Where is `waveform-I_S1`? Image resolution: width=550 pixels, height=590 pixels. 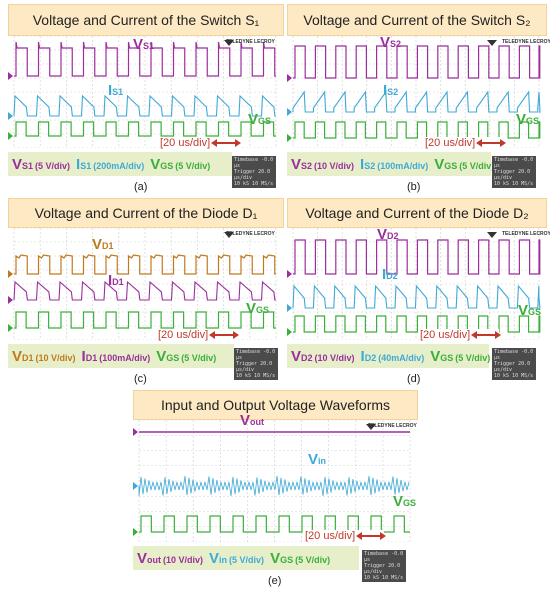
waveform-I_S1 is located at coordinates (144, 105).